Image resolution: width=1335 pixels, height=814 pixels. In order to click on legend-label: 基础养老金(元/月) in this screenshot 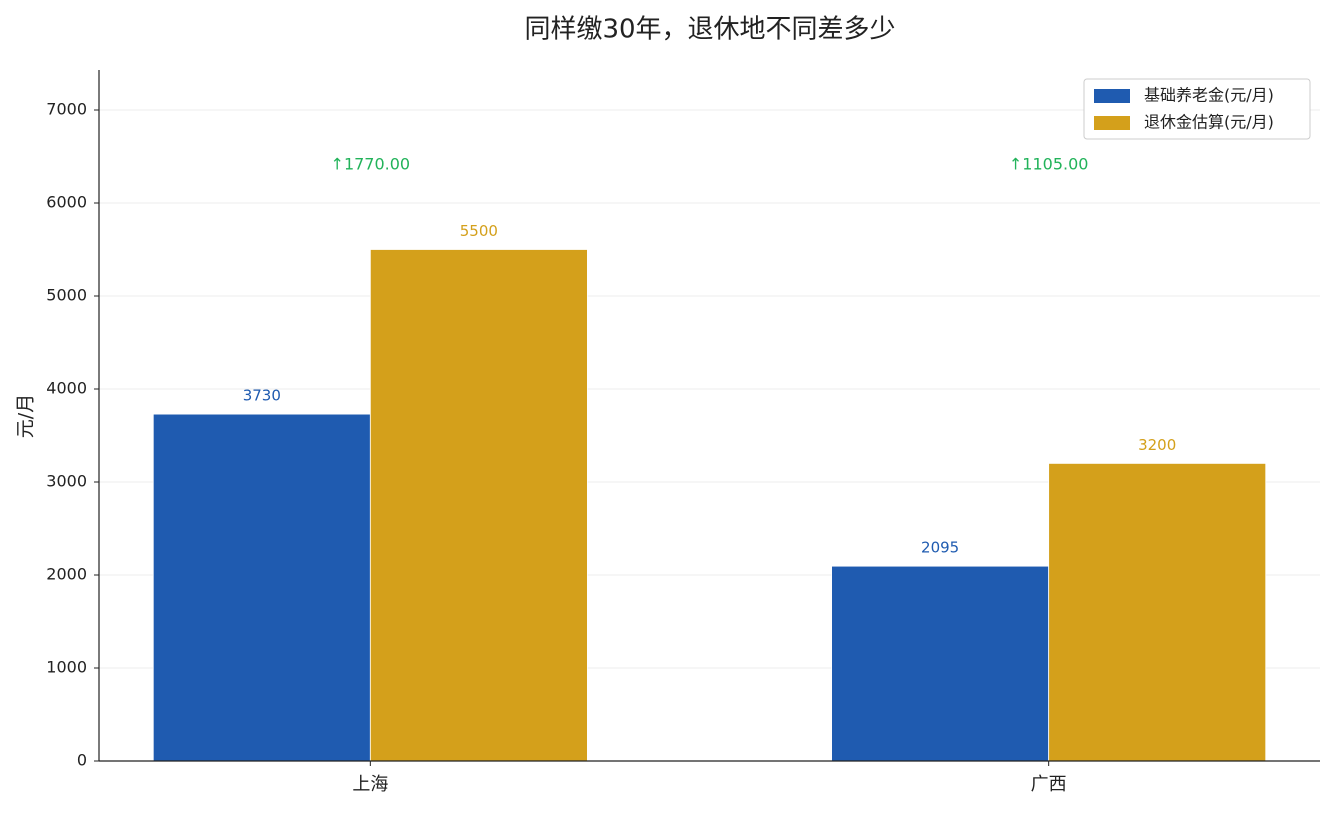, I will do `click(1209, 95)`.